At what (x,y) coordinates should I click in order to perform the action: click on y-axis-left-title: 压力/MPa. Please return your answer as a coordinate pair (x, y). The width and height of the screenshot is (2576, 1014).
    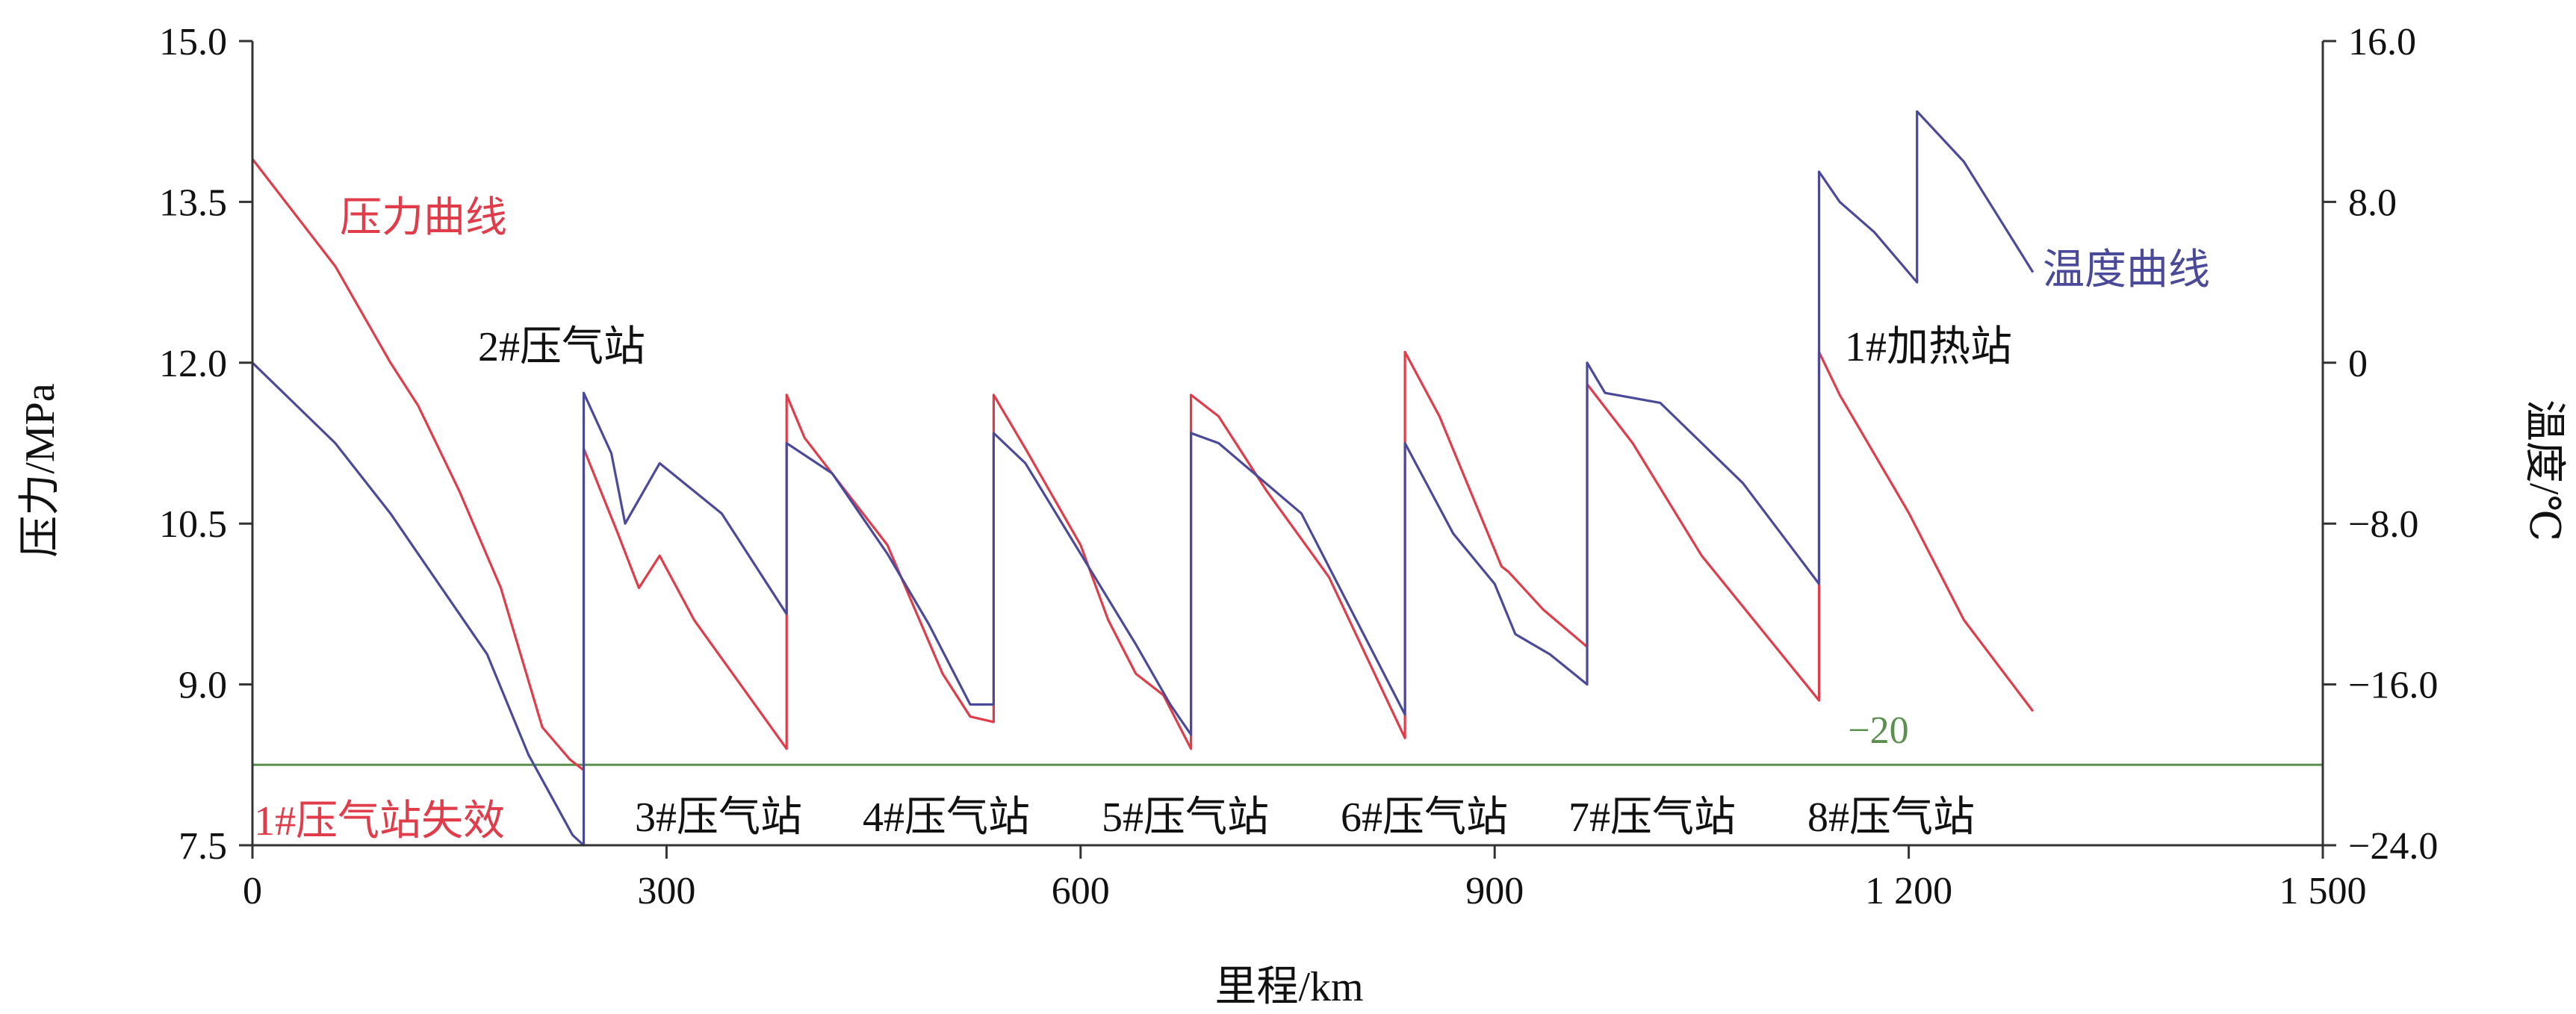
    Looking at the image, I should click on (40, 470).